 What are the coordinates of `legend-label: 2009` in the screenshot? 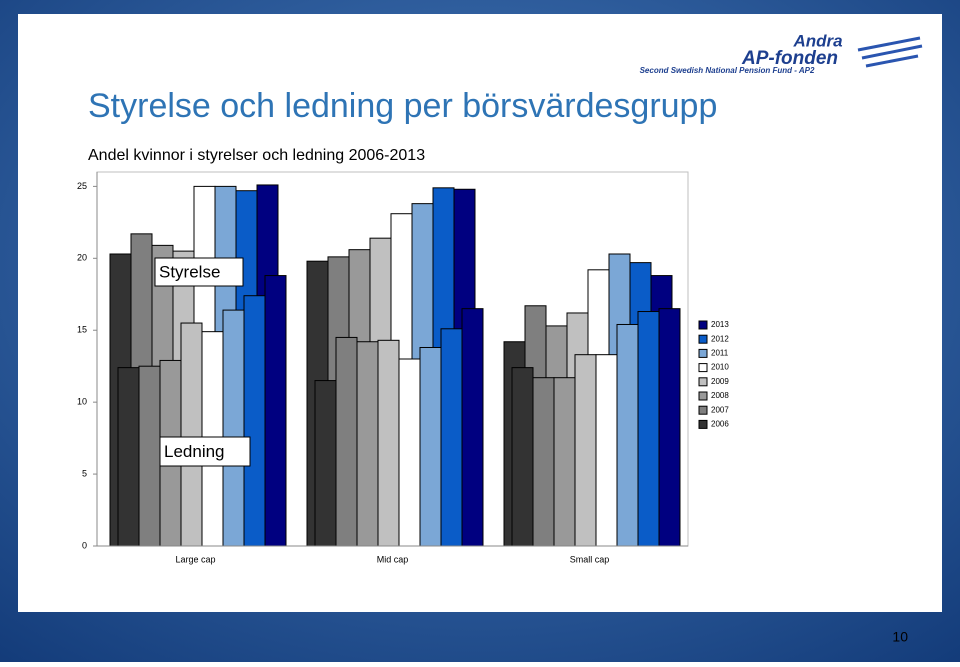 It's located at (720, 381).